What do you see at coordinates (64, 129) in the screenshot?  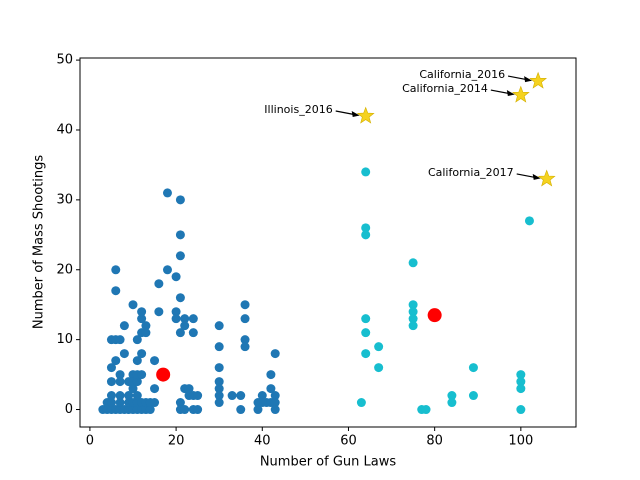 I see `y-tick-label: 40` at bounding box center [64, 129].